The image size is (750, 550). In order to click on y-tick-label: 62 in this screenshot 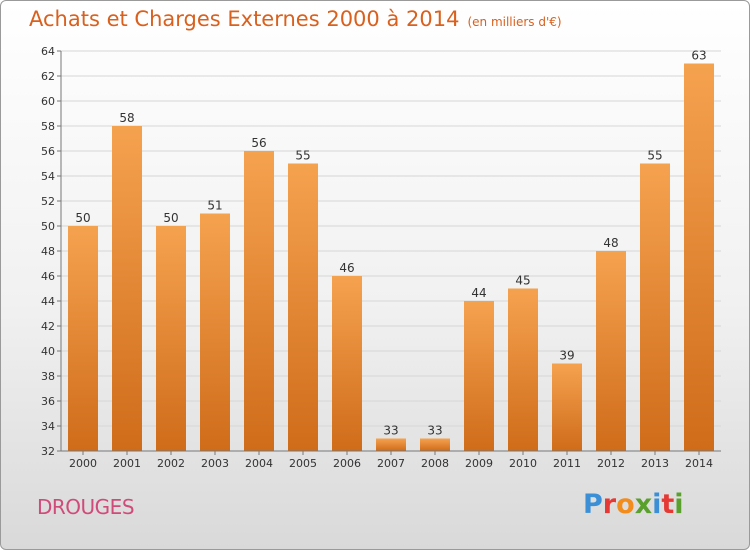, I will do `click(48, 76)`.